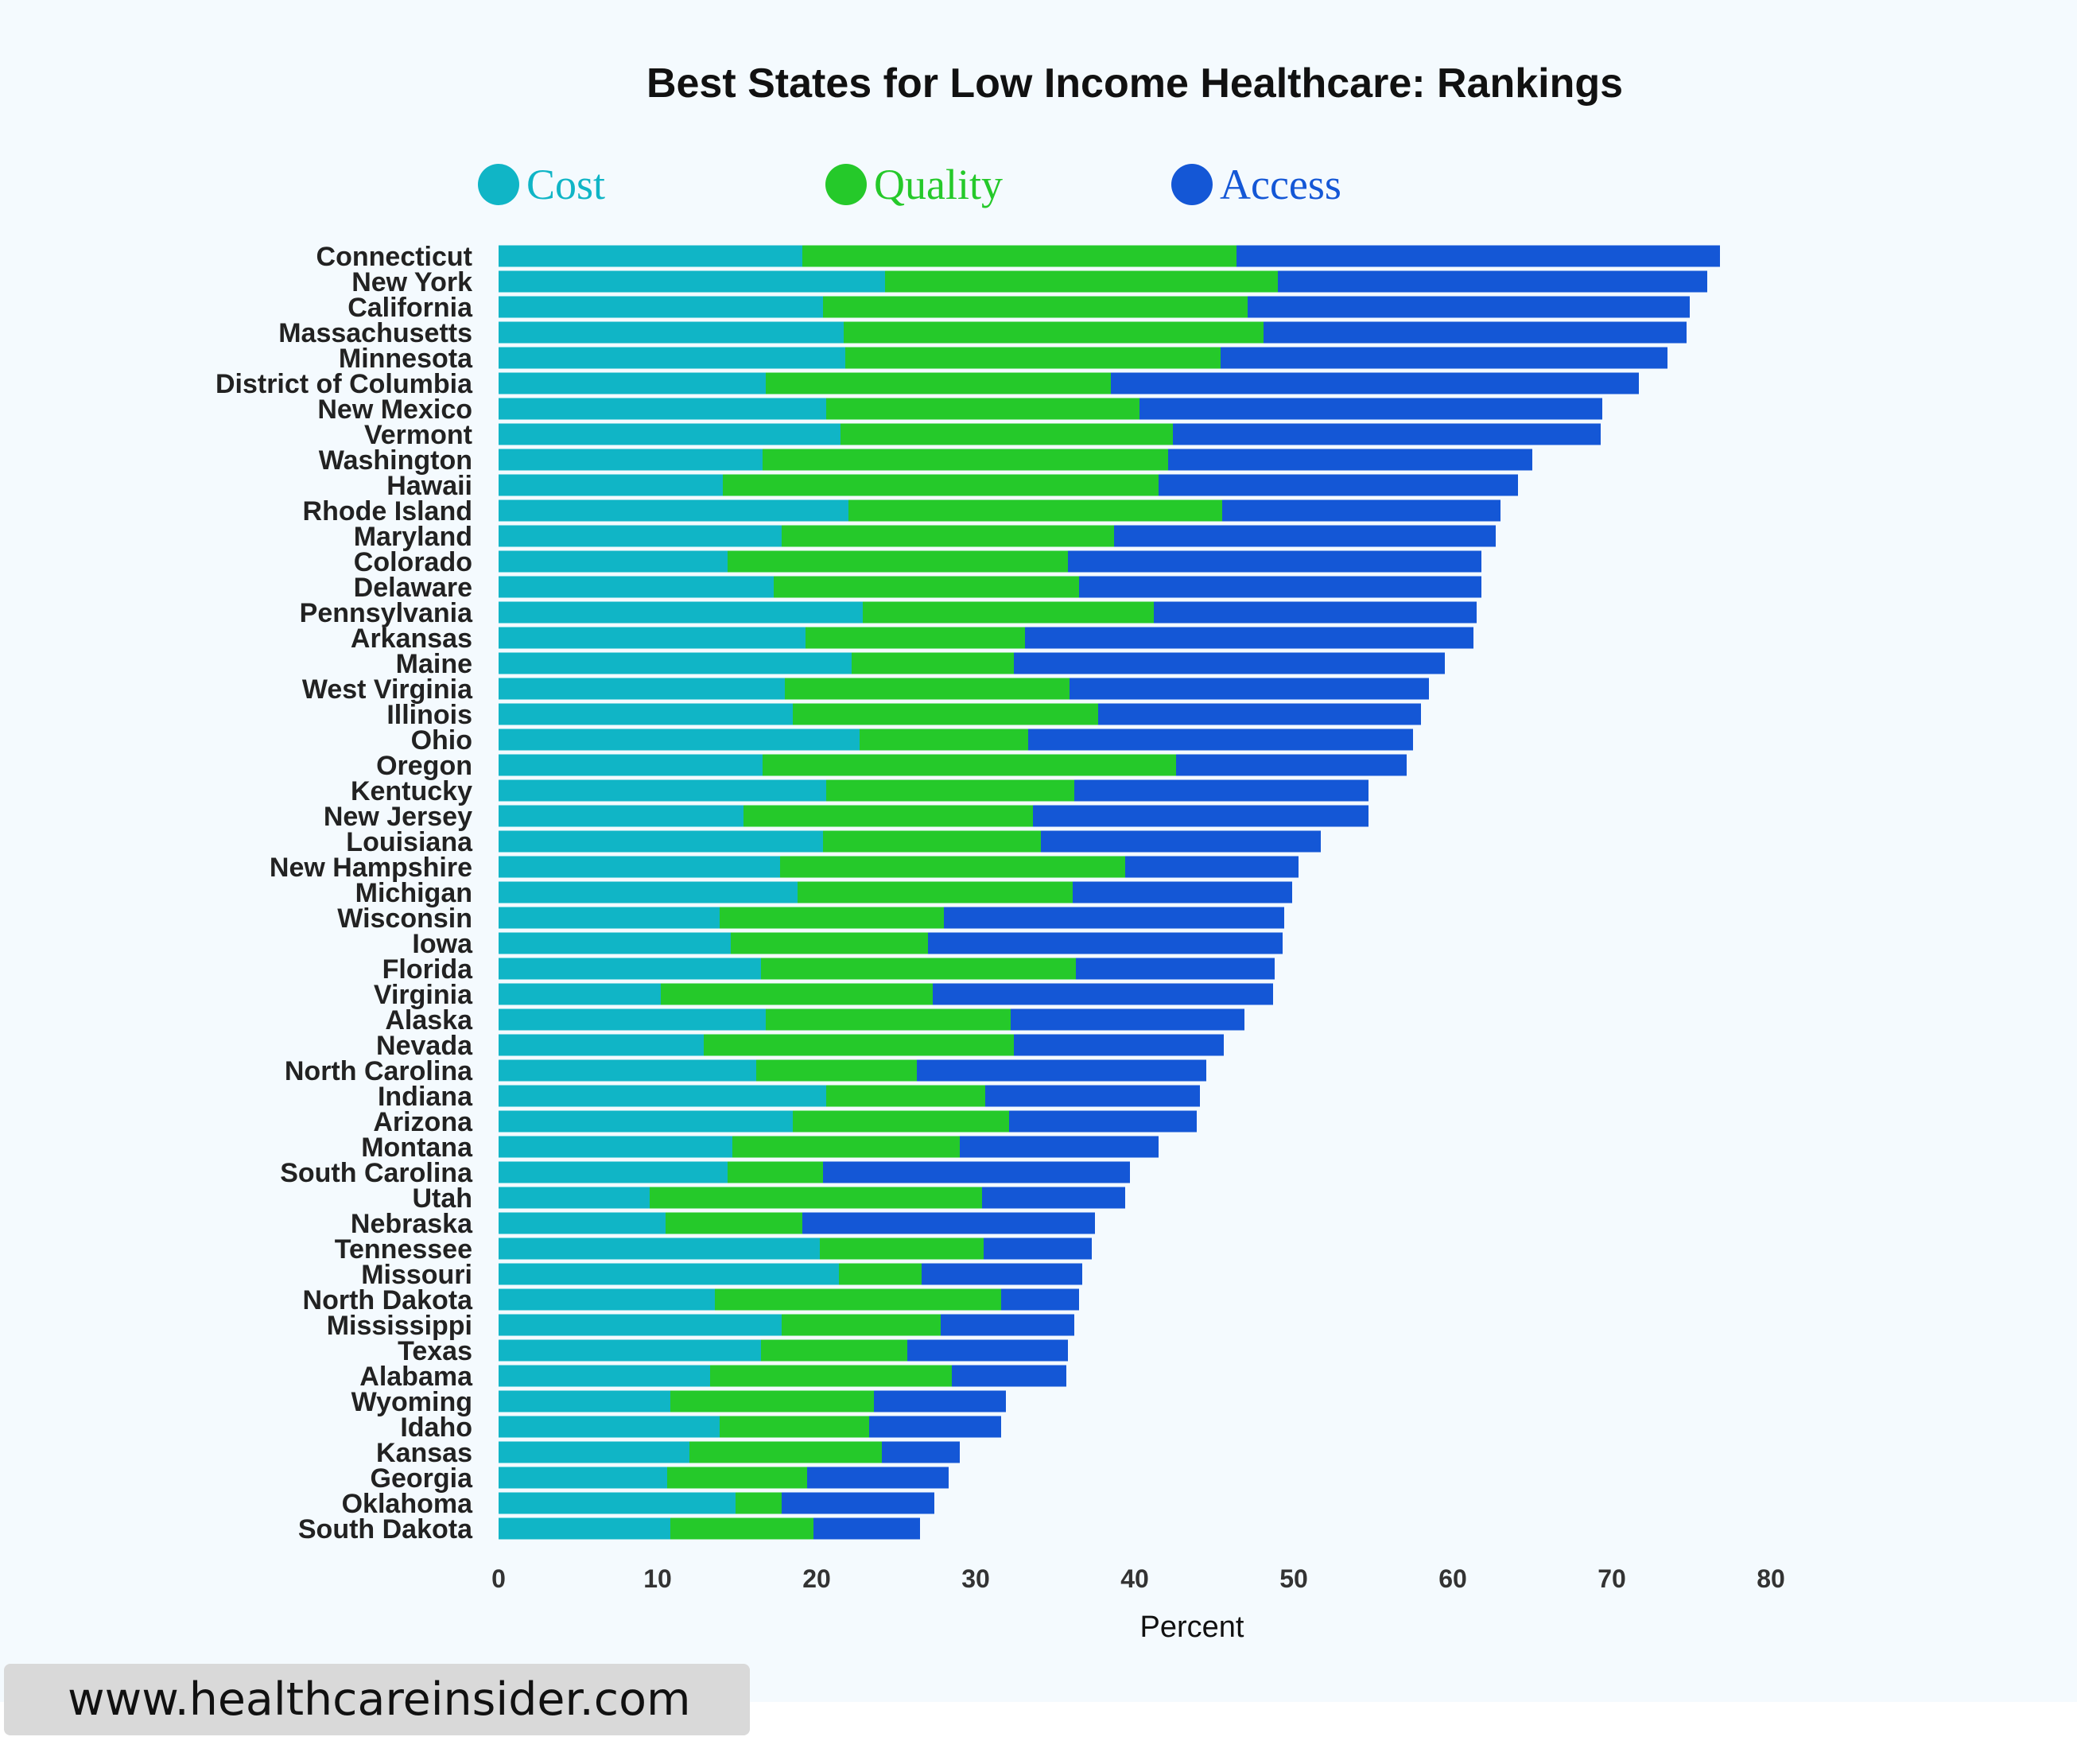  What do you see at coordinates (424, 1453) in the screenshot?
I see `y-axis-label: Kansas` at bounding box center [424, 1453].